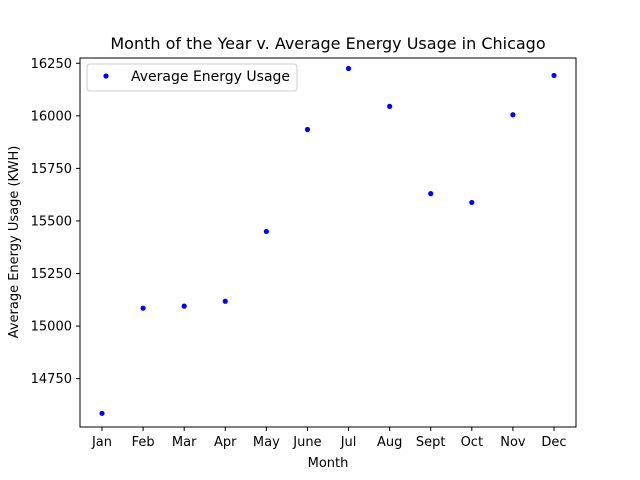 The width and height of the screenshot is (640, 480). Describe the element at coordinates (329, 438) in the screenshot. I see `x-axis: Jan Feb Mar Apr May June Jul Aug Sept Oct Nov Dec` at that location.